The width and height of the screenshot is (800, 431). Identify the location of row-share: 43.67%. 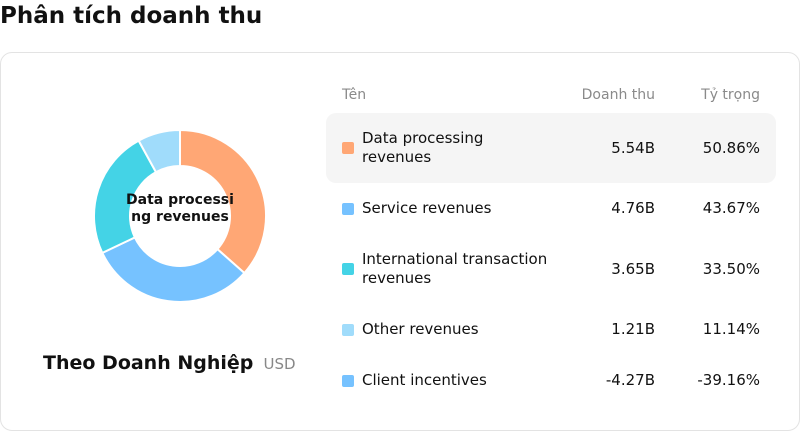
(731, 208).